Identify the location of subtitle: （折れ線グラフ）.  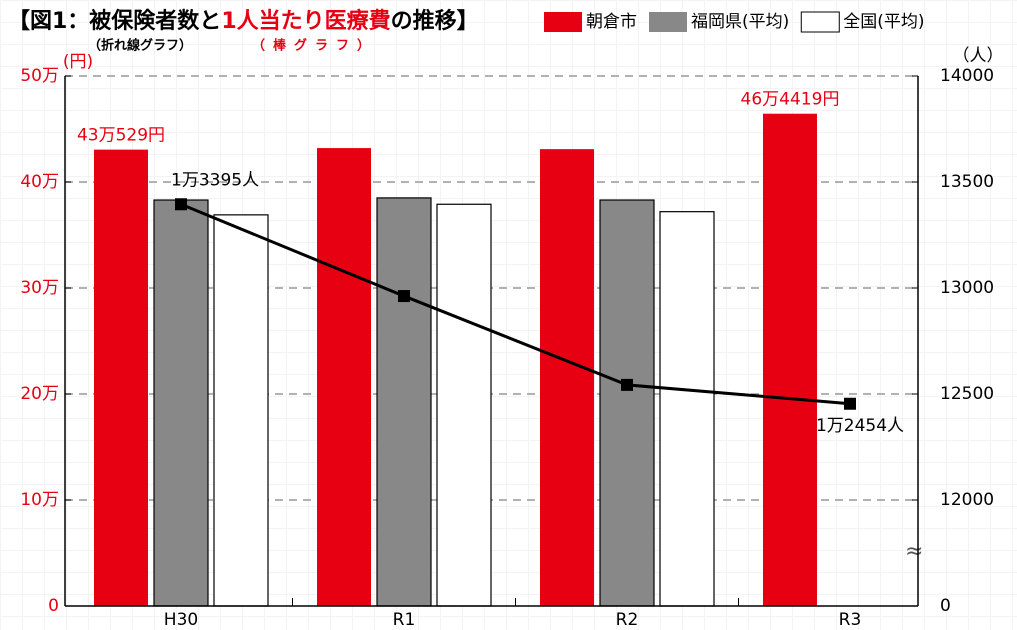
(140, 46).